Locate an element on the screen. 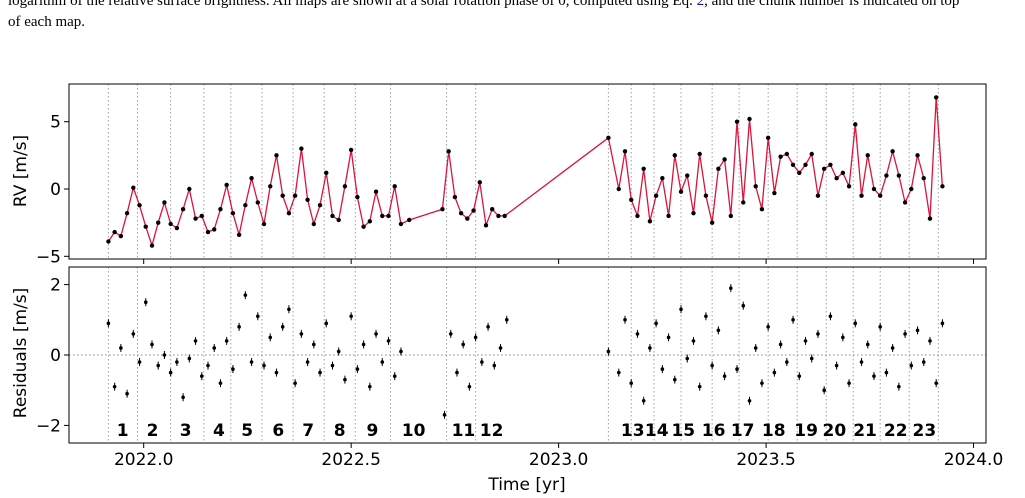 This screenshot has height=498, width=1025. xtick-label: 2022.0 is located at coordinates (143, 460).